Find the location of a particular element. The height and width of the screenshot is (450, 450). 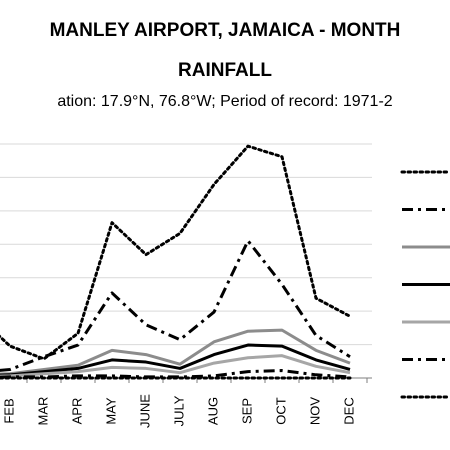

x-tick-label: APR is located at coordinates (76, 411).